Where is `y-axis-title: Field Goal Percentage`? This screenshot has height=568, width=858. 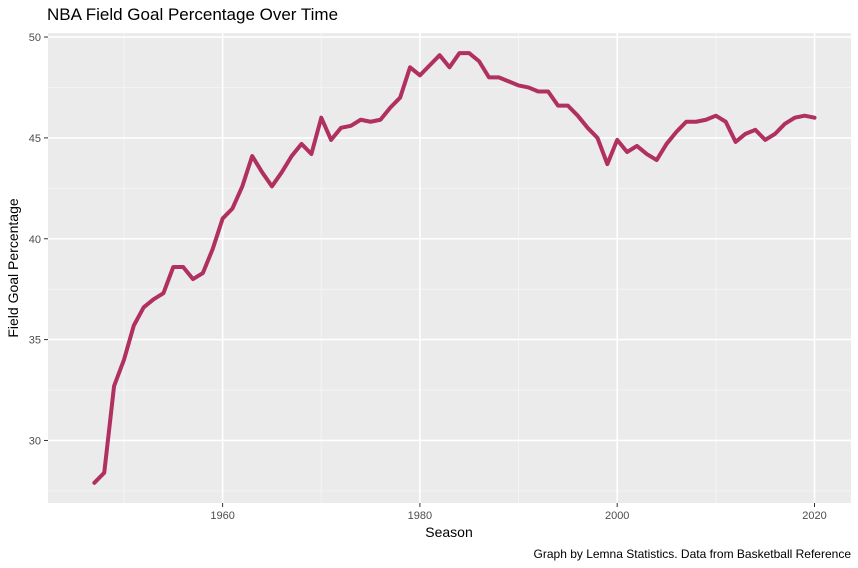
y-axis-title: Field Goal Percentage is located at coordinates (13, 268).